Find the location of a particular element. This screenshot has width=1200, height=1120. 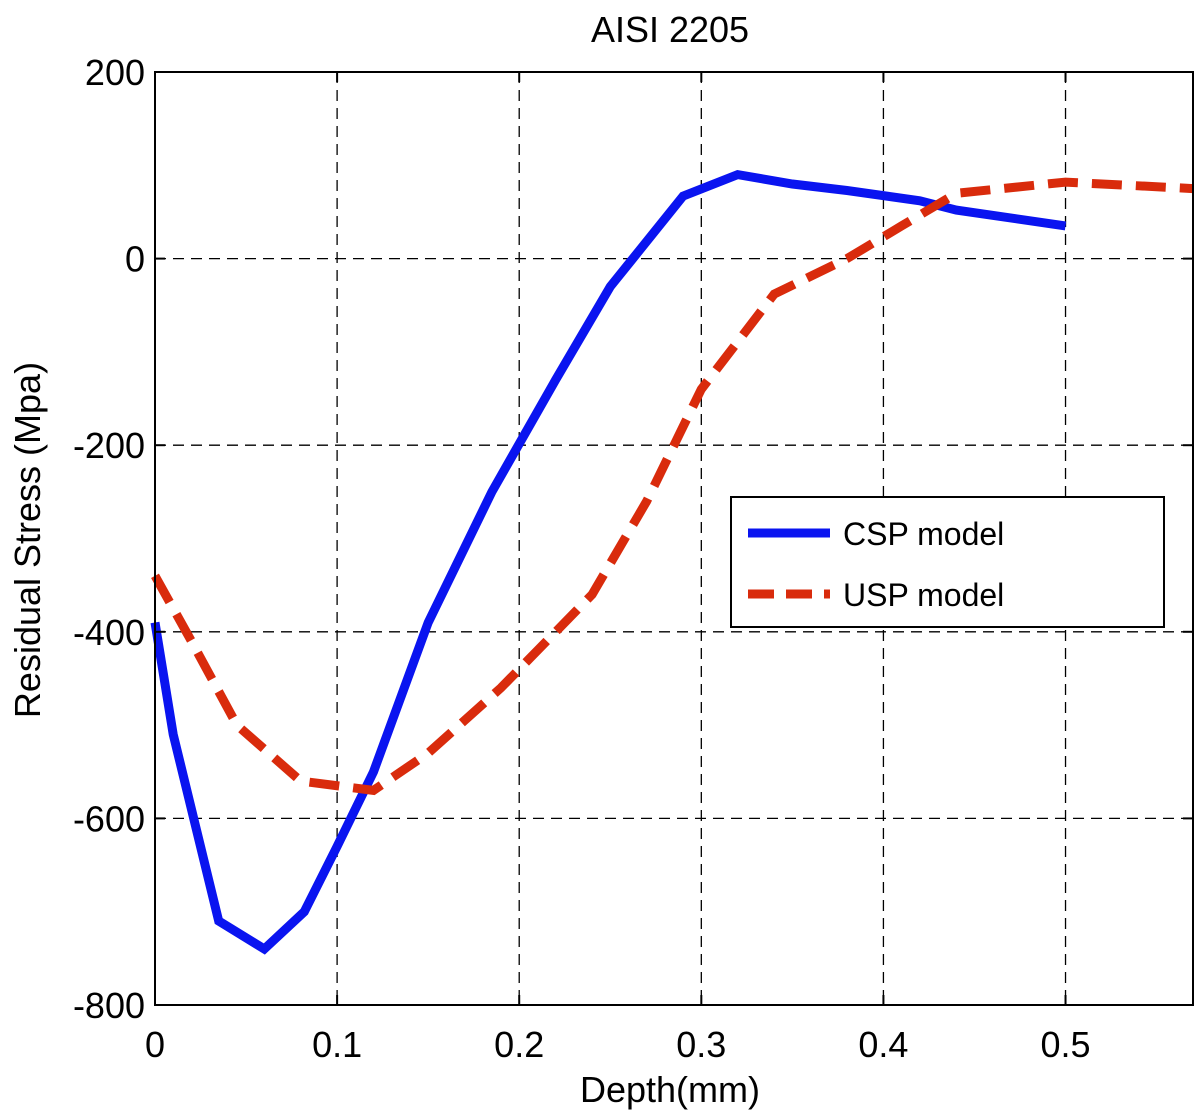

chart-title: AISI 2205 is located at coordinates (670, 29).